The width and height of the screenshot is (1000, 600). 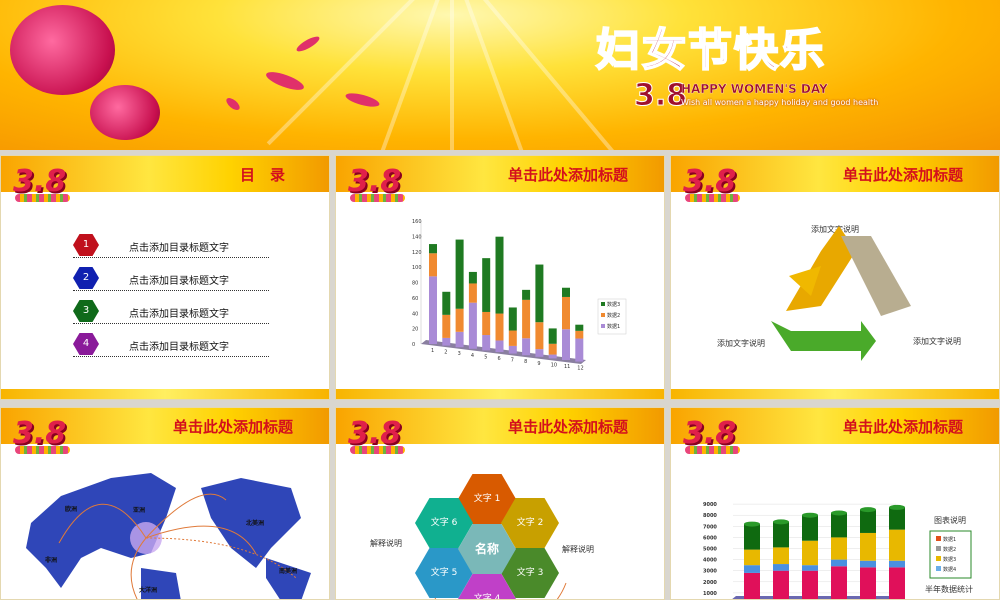 What do you see at coordinates (86, 344) in the screenshot?
I see `toc-number-badge: 4` at bounding box center [86, 344].